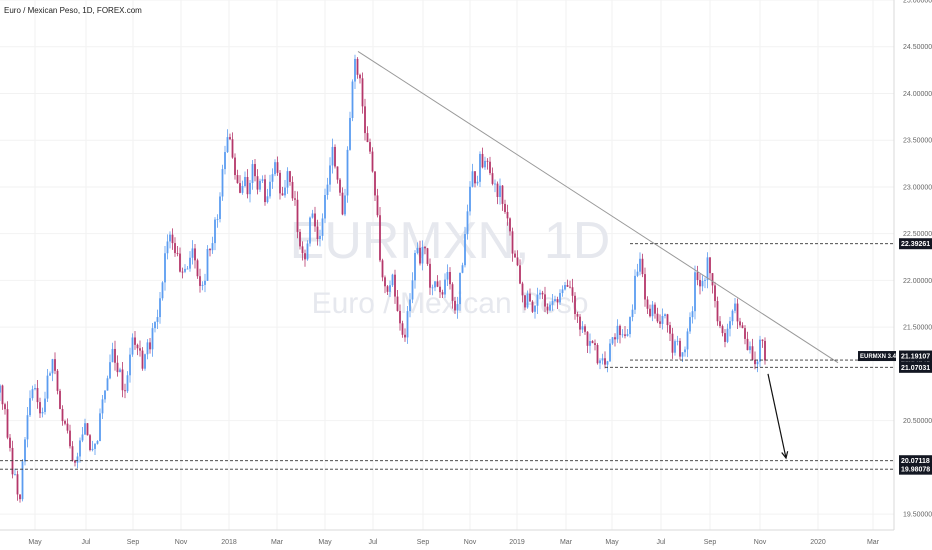  I want to click on price-label-text: 22.39261, so click(915, 244).